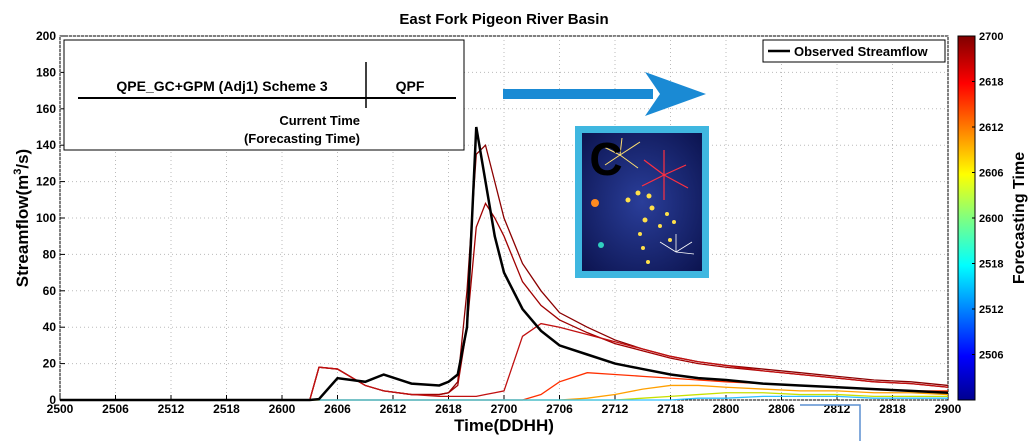 Image resolution: width=1032 pixels, height=441 pixels. Describe the element at coordinates (861, 51) in the screenshot. I see `legend-label: Observed Streamflow` at that location.